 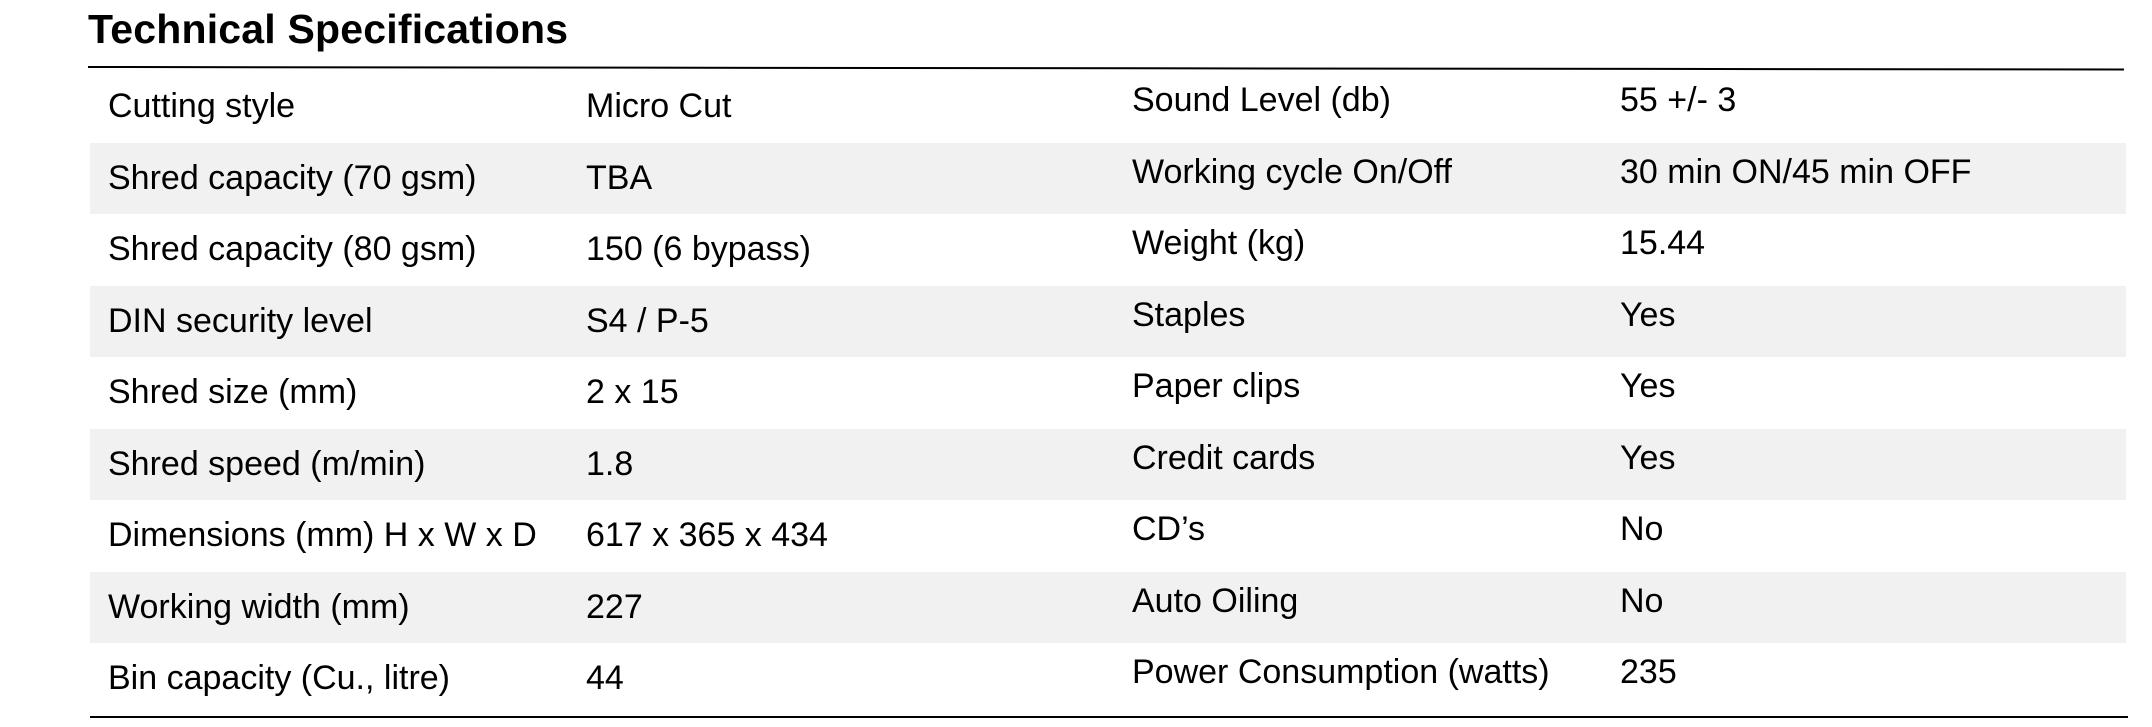 I want to click on spec-label: Staples, so click(x=1189, y=314).